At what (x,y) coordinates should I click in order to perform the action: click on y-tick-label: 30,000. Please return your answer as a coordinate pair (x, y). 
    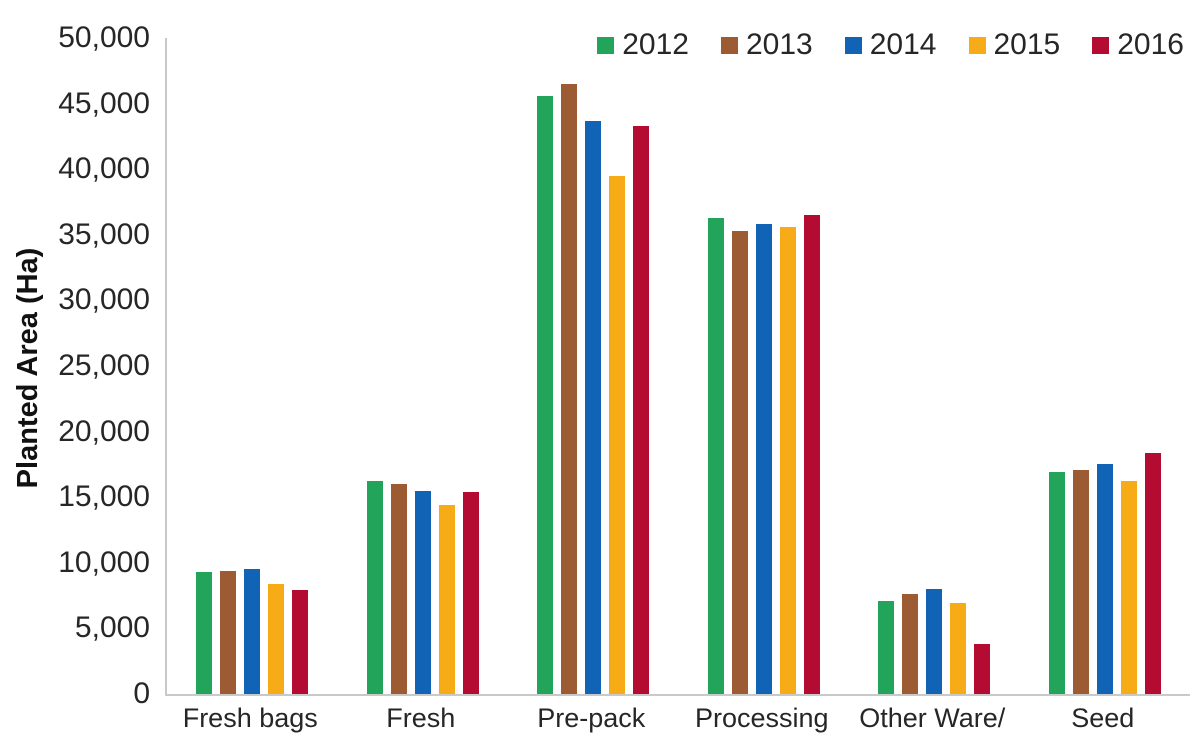
    Looking at the image, I should click on (104, 300).